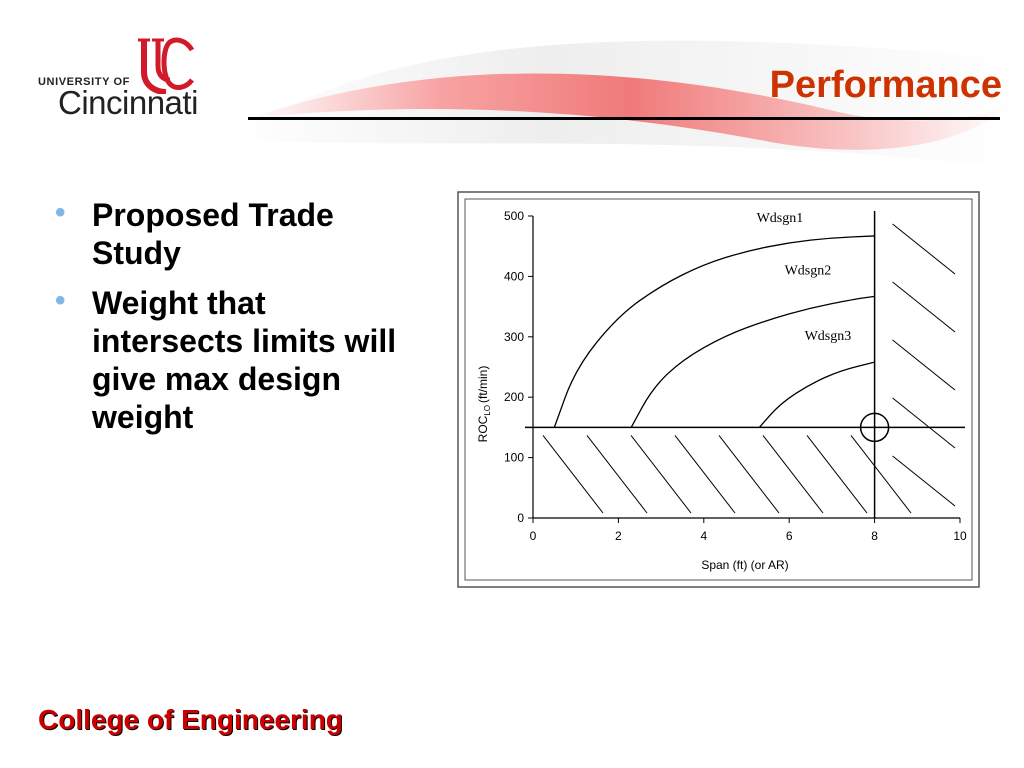 The image size is (1024, 768). I want to click on y-tick-label: 400, so click(514, 276).